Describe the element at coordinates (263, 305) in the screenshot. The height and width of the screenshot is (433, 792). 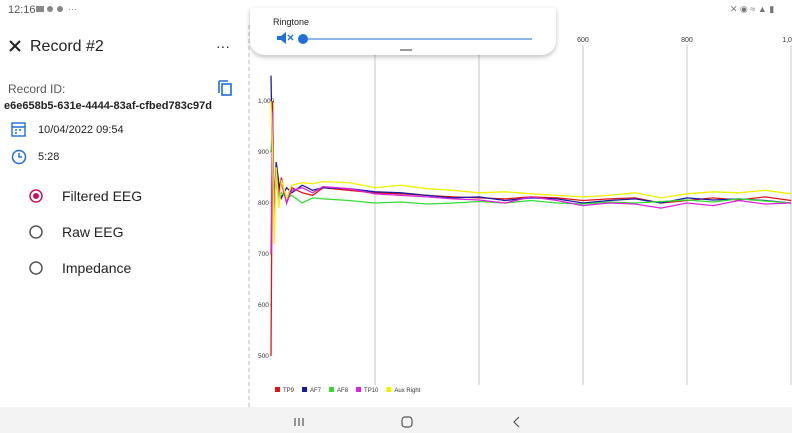
I see `y-tick-label: 600` at that location.